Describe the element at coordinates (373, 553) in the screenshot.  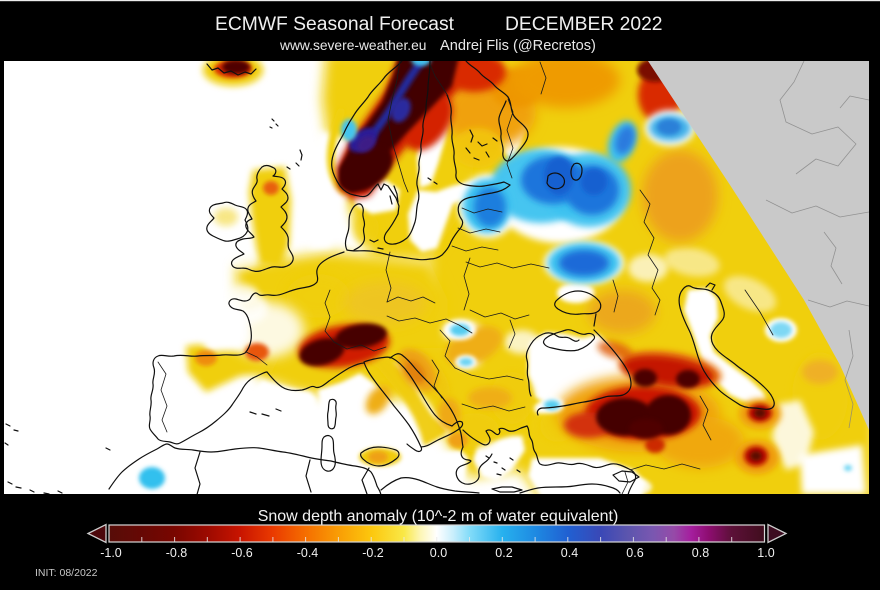
I see `svg-text: -0.2` at that location.